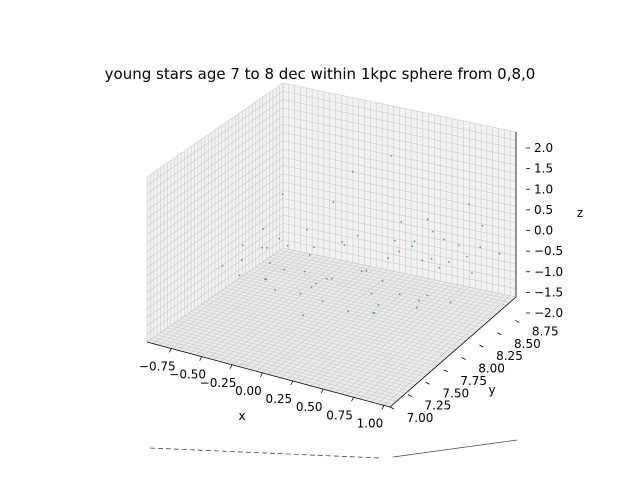 This screenshot has height=480, width=640. I want to click on y-tick-label: 7.75, so click(473, 381).